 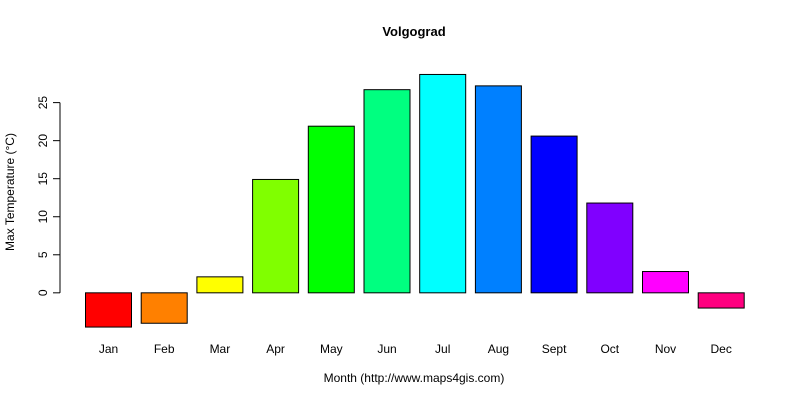 What do you see at coordinates (276, 236) in the screenshot?
I see `bar-apr` at bounding box center [276, 236].